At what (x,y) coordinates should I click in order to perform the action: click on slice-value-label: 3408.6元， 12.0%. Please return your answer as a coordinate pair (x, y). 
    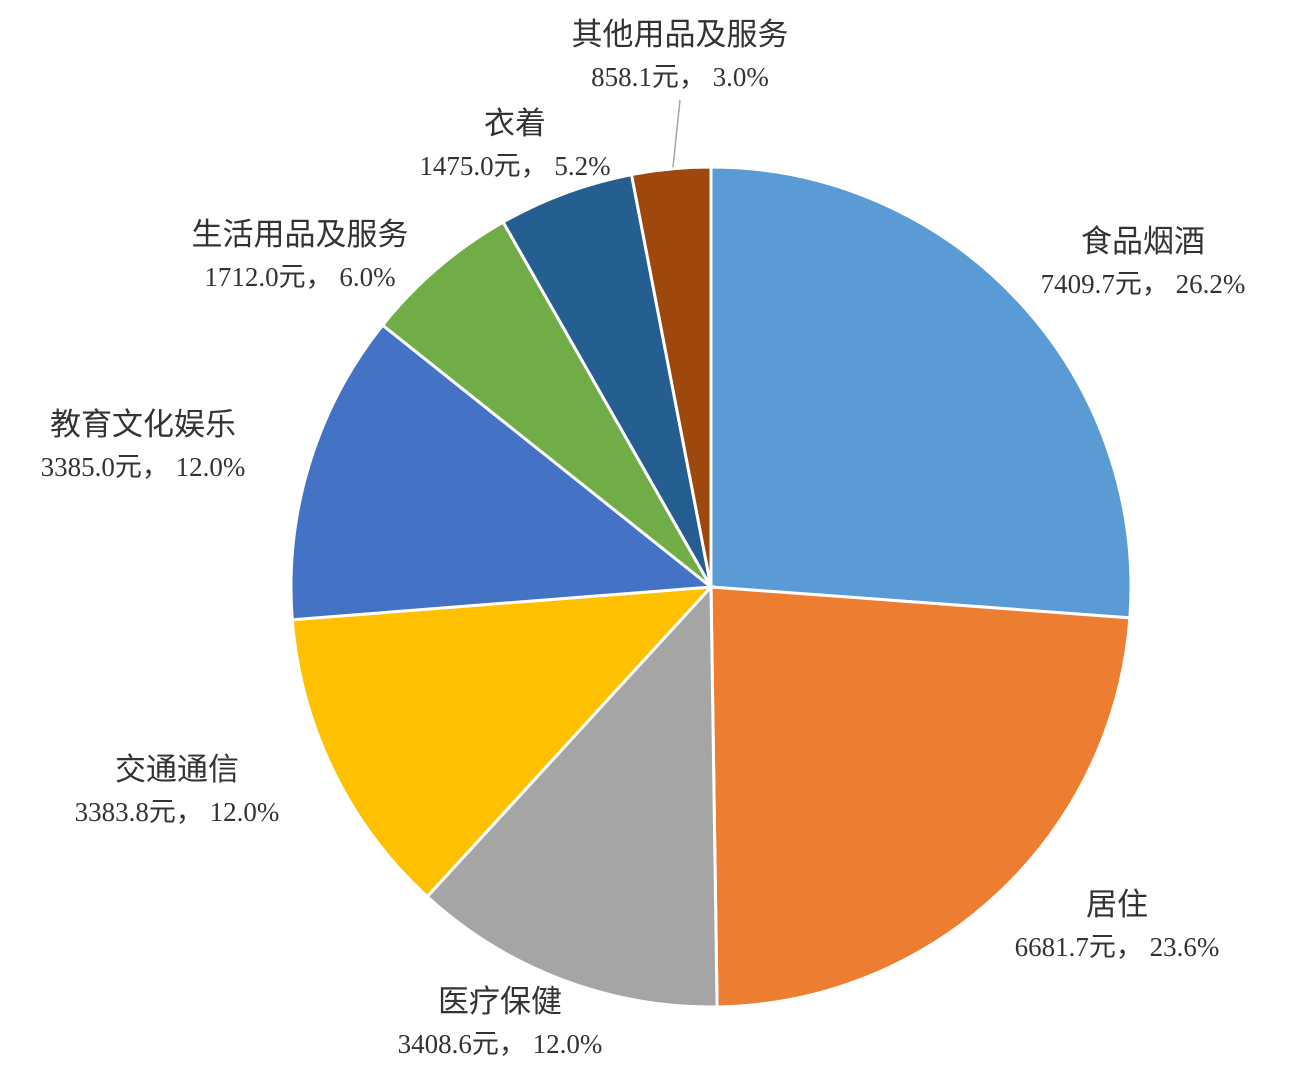
    Looking at the image, I should click on (500, 1044).